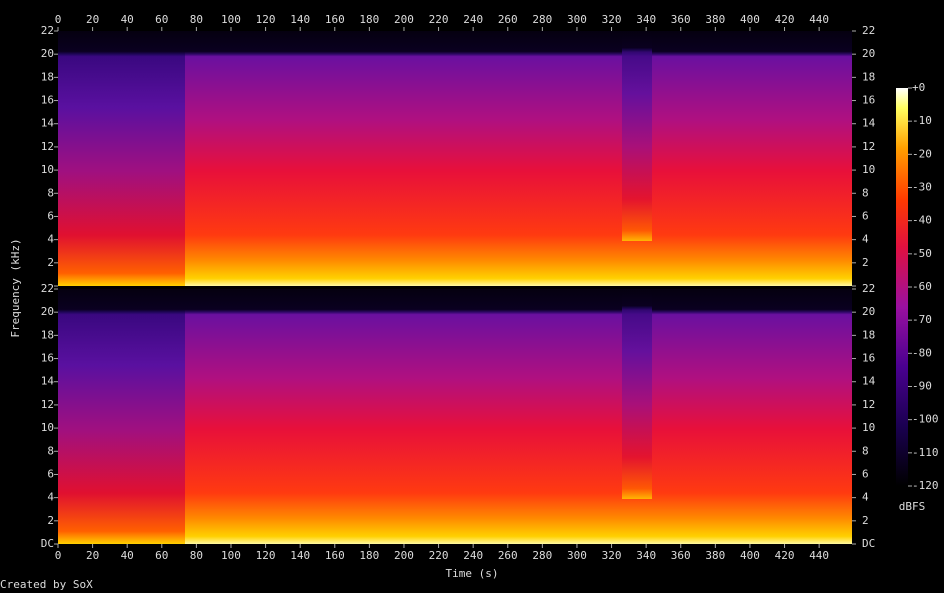 The image size is (944, 593). Describe the element at coordinates (922, 253) in the screenshot. I see `colorbar-tick-label: -50` at that location.